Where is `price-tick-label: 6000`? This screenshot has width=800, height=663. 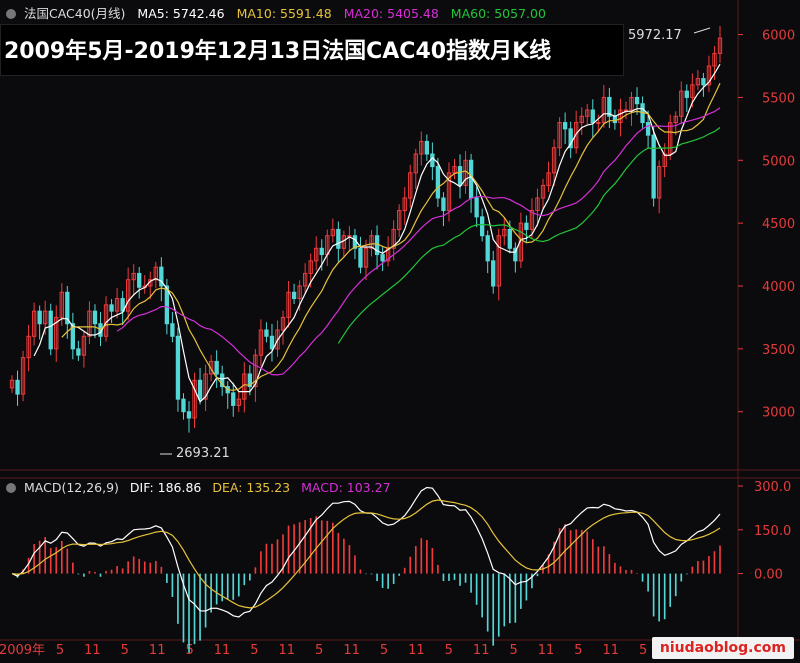 price-tick-label: 6000 is located at coordinates (778, 36).